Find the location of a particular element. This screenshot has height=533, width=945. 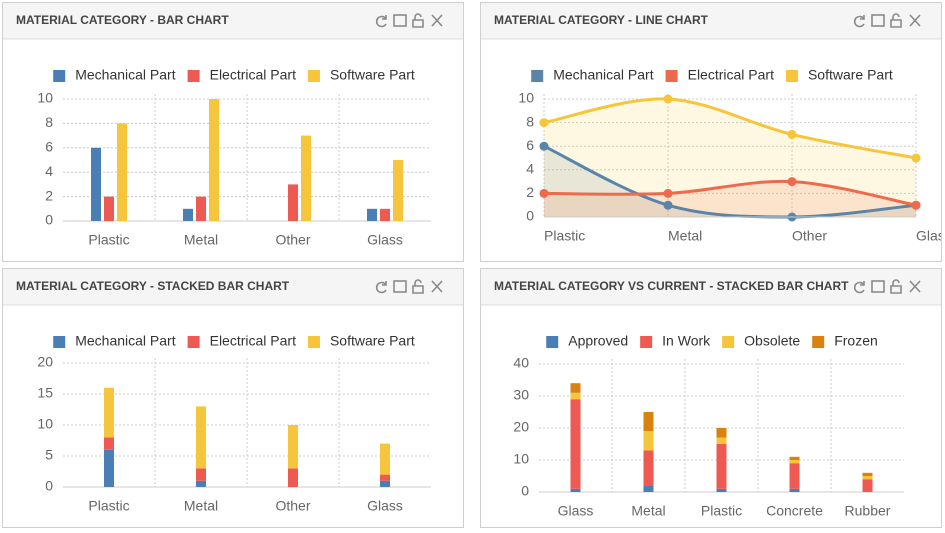

series-area is located at coordinates (730, 199).